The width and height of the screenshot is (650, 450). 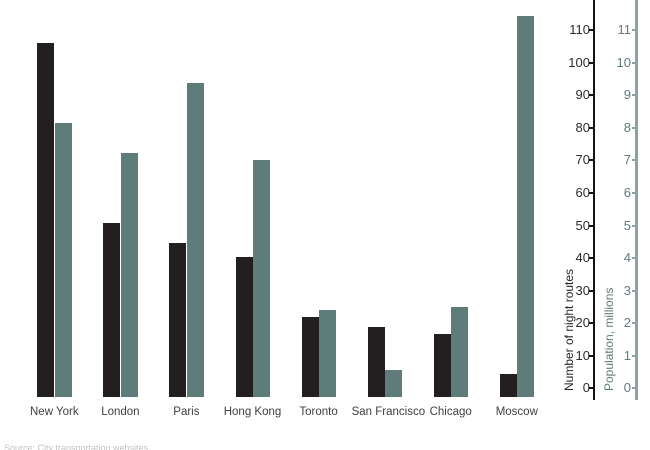 What do you see at coordinates (252, 412) in the screenshot?
I see `category-label: Hong Kong` at bounding box center [252, 412].